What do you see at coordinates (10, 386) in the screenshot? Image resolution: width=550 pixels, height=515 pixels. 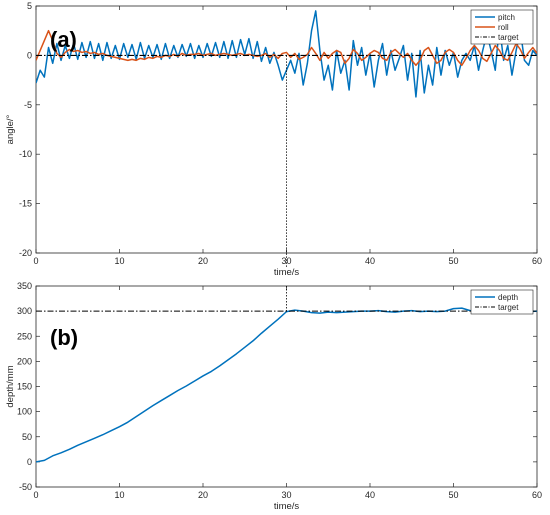 I see `y-axis-label: depth/mm` at bounding box center [10, 386].